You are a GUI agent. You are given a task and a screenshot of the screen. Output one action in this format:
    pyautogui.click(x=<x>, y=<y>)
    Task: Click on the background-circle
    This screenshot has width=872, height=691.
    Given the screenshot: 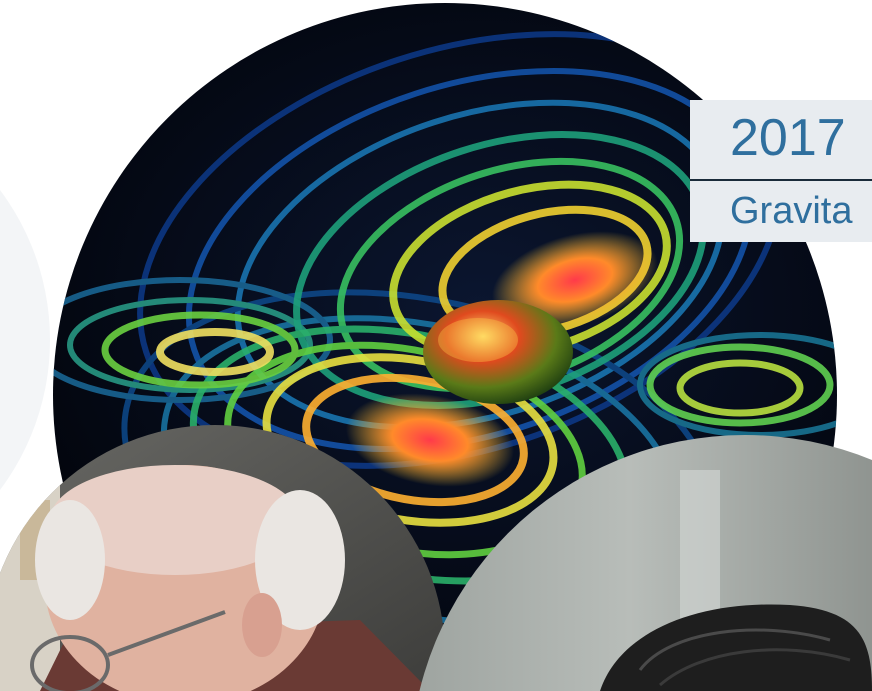 What is the action you would take?
    pyautogui.click(x=25, y=340)
    